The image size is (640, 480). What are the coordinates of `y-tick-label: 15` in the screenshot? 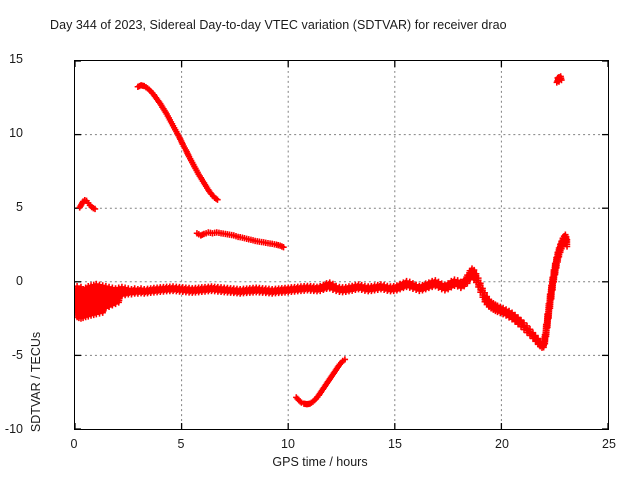 It's located at (16, 59).